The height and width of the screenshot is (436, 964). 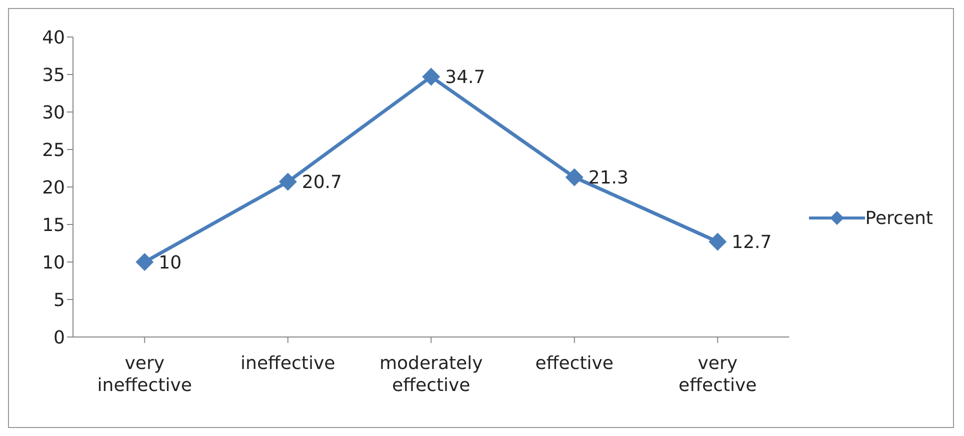 I want to click on legend-label: Percent, so click(x=899, y=218).